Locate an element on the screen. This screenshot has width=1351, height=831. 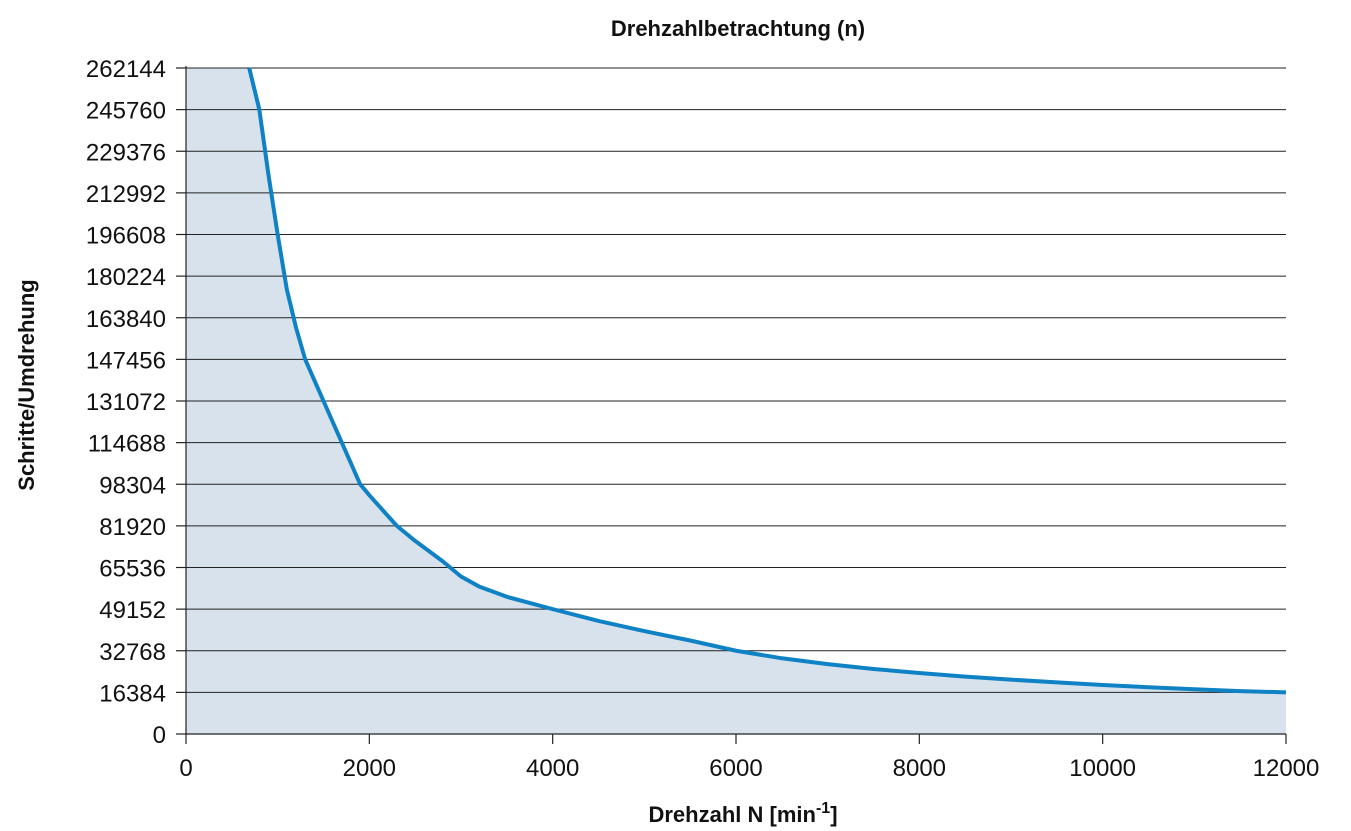
x-tick-label-5: 10000 is located at coordinates (1102, 768).